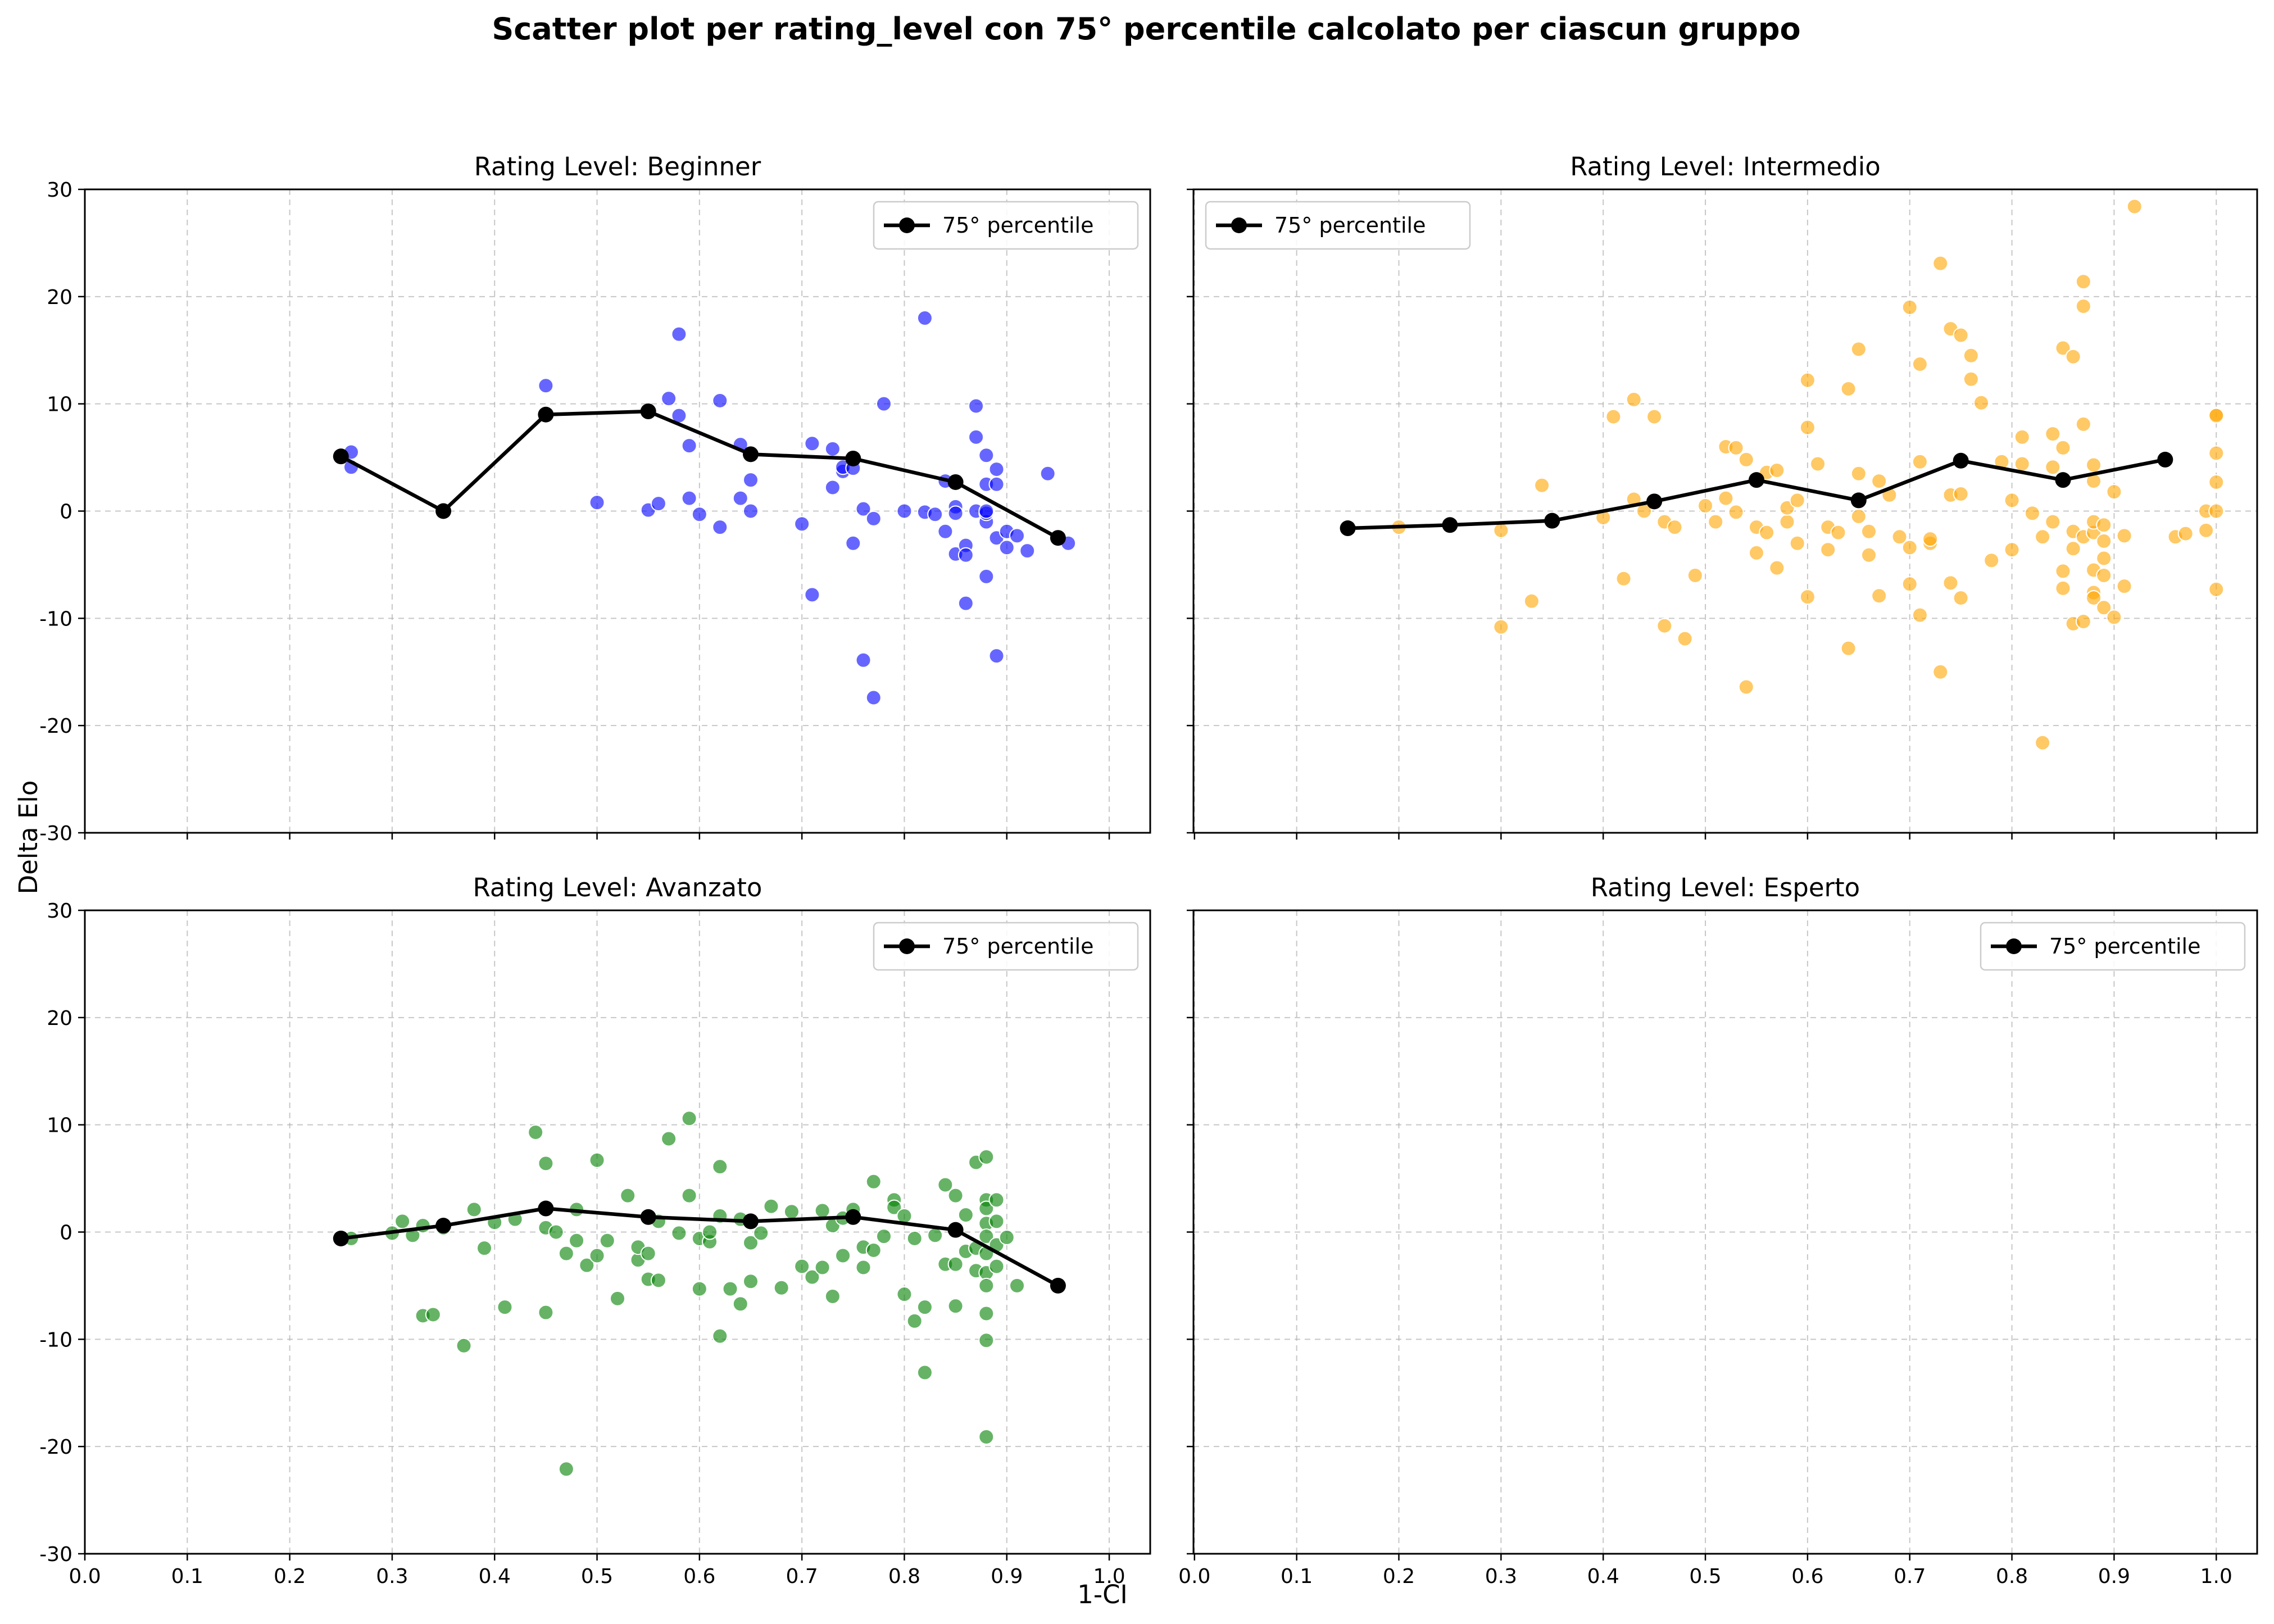 The image size is (2274, 1624). What do you see at coordinates (699, 474) in the screenshot?
I see `percentile-line` at bounding box center [699, 474].